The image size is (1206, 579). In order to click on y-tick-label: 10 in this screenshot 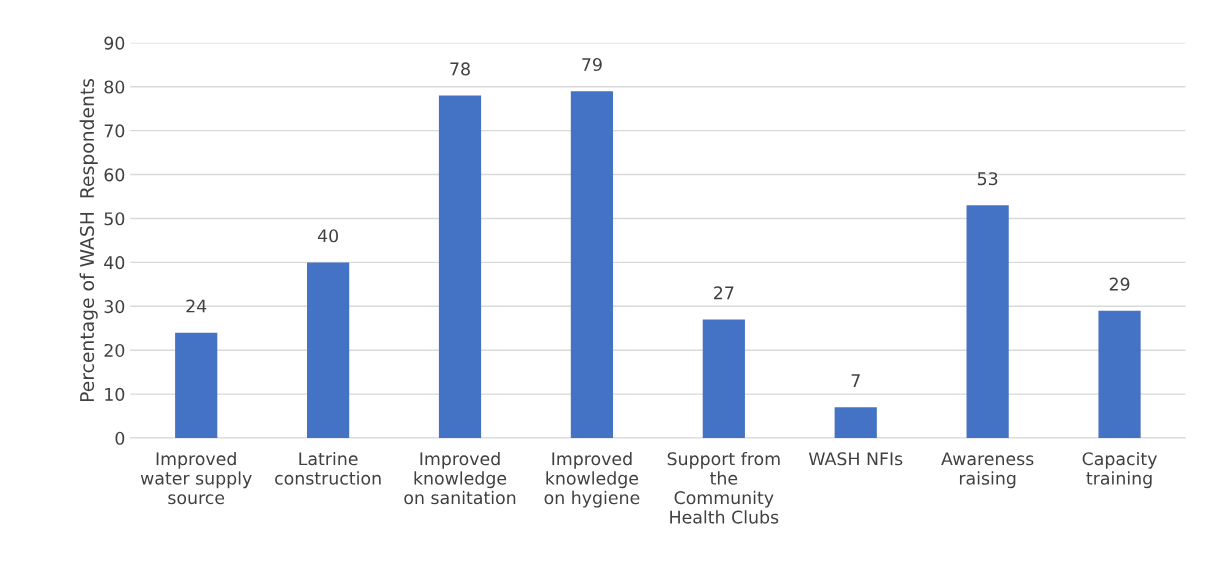, I will do `click(115, 394)`.